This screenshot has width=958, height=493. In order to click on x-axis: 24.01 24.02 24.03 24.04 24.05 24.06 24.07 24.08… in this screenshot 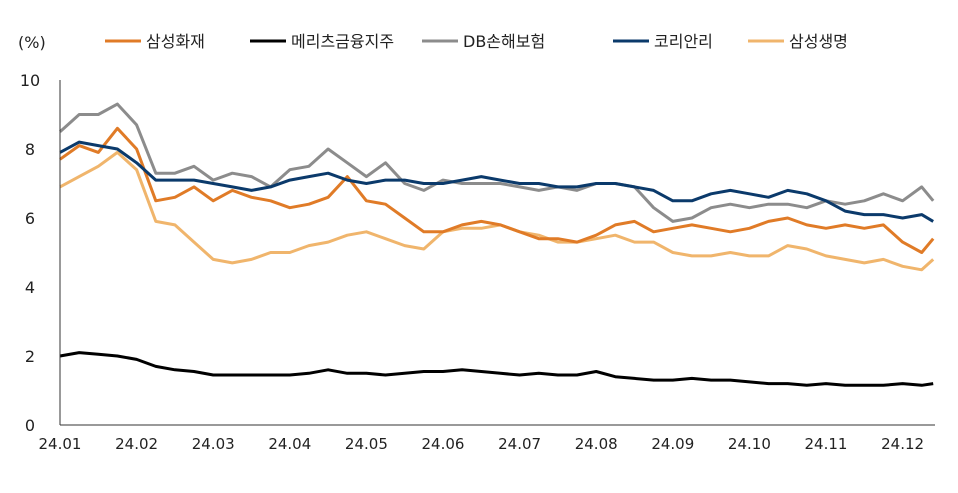, I will do `click(482, 444)`.